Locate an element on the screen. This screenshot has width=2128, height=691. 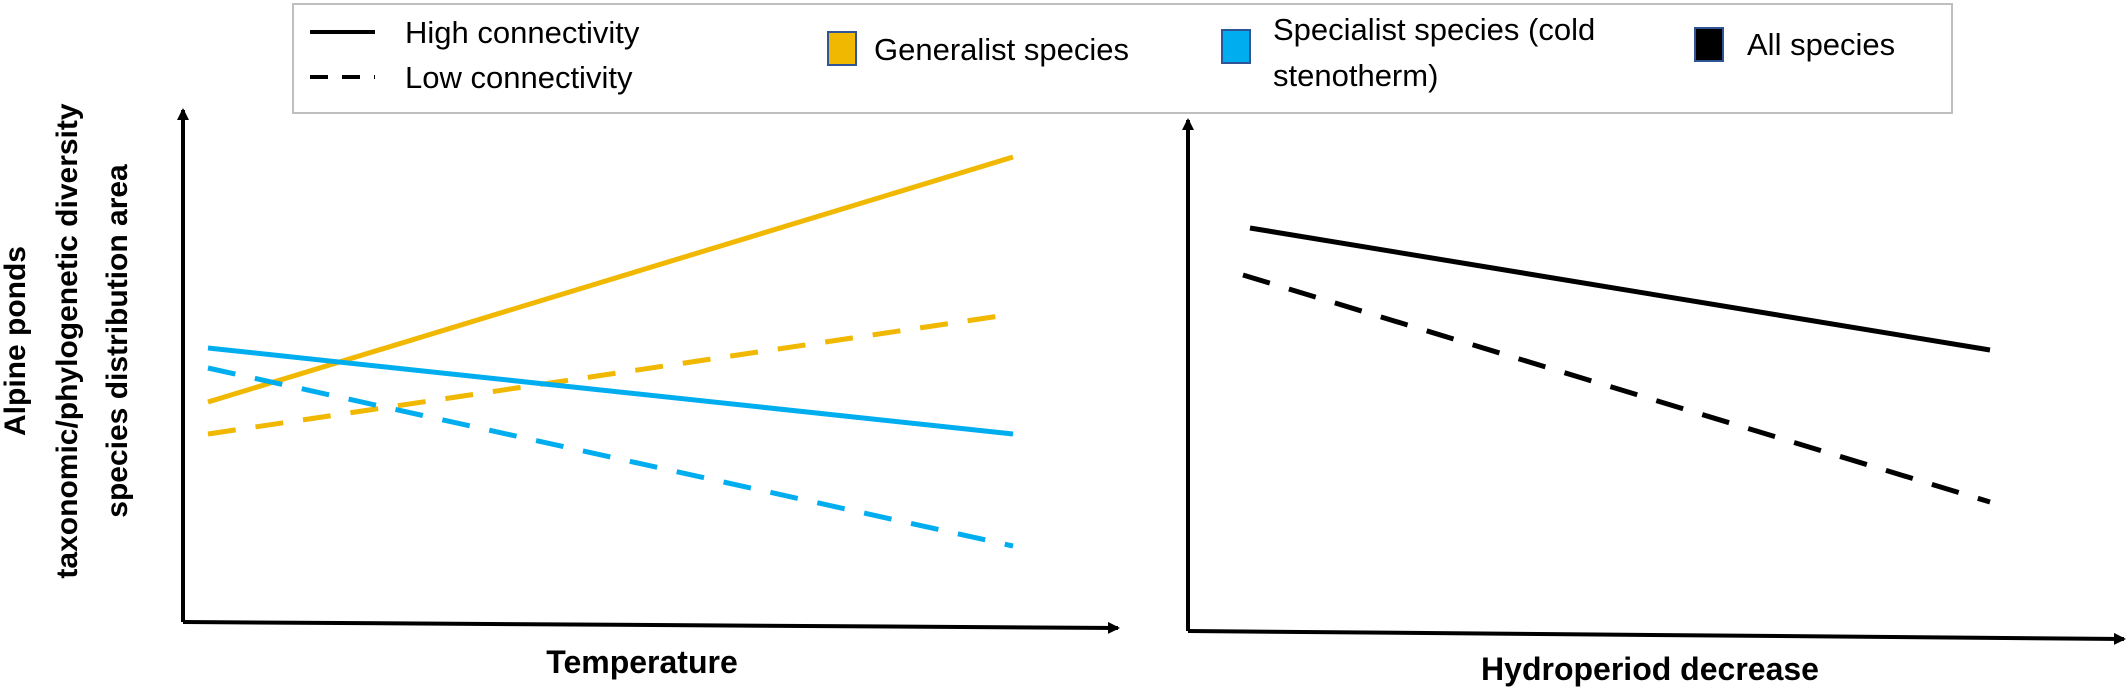
legend-box is located at coordinates (1122, 58).